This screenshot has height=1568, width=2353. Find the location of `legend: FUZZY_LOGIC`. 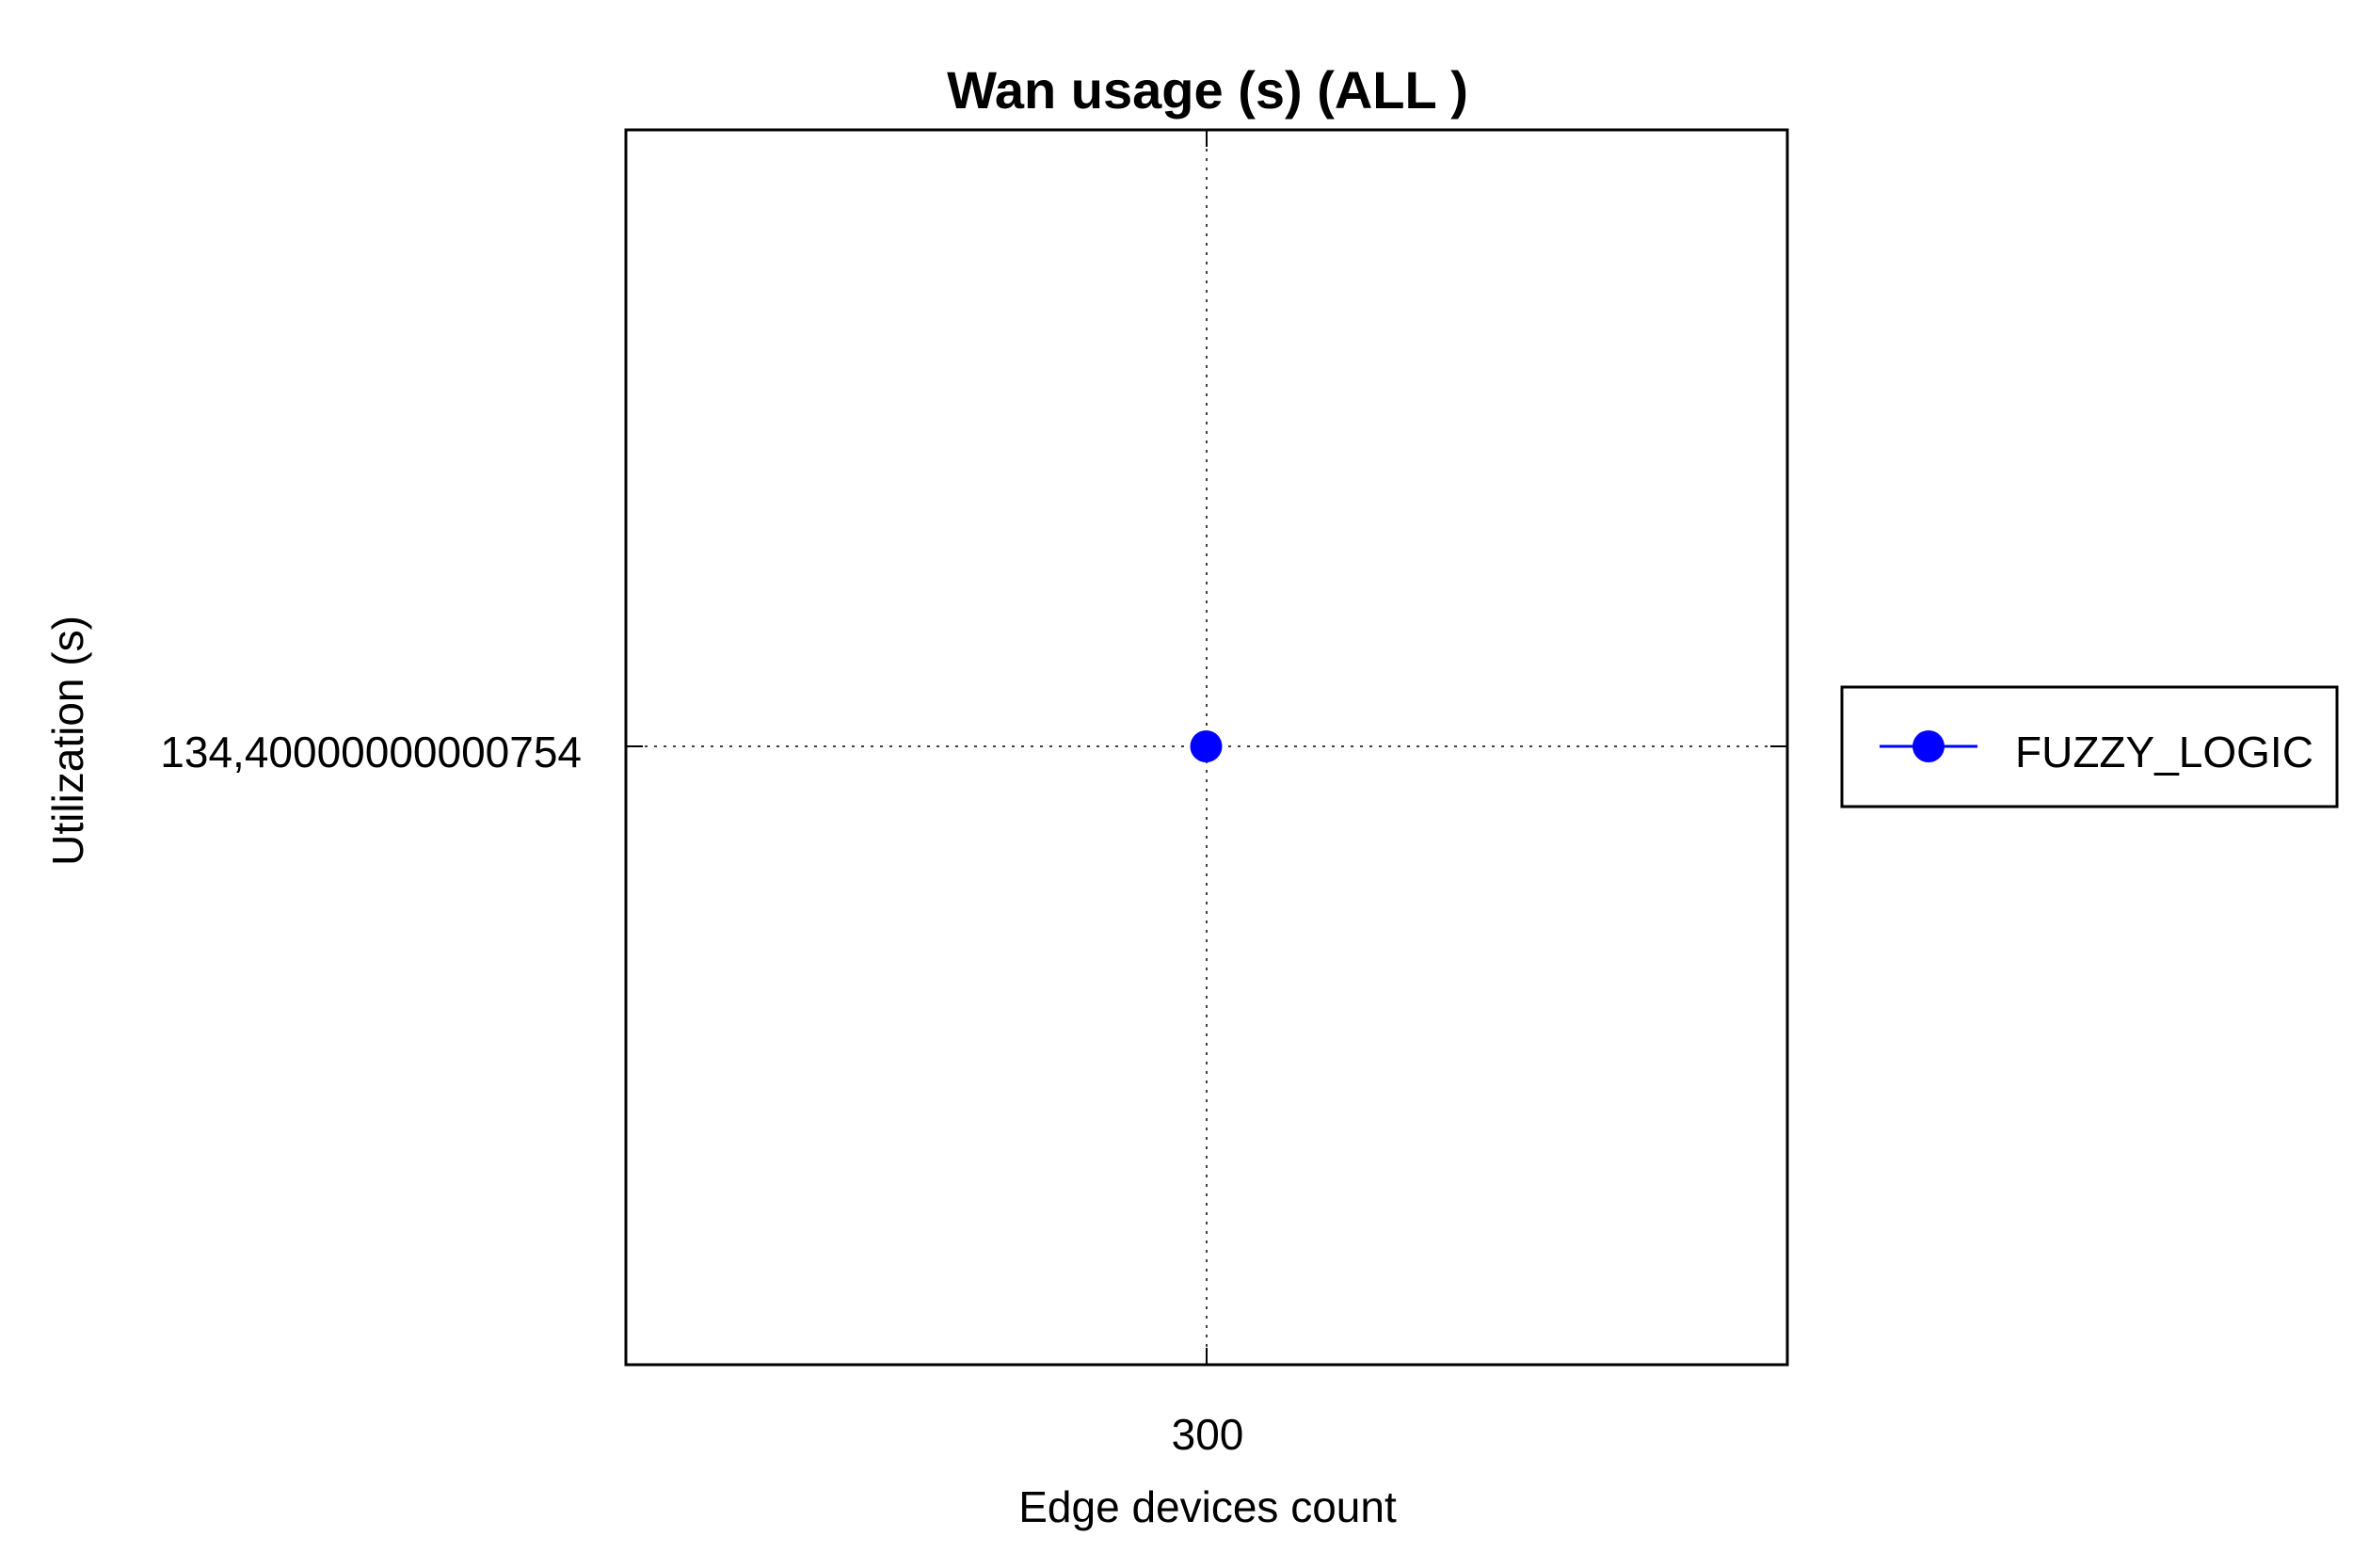

legend: FUZZY_LOGIC is located at coordinates (2090, 746).